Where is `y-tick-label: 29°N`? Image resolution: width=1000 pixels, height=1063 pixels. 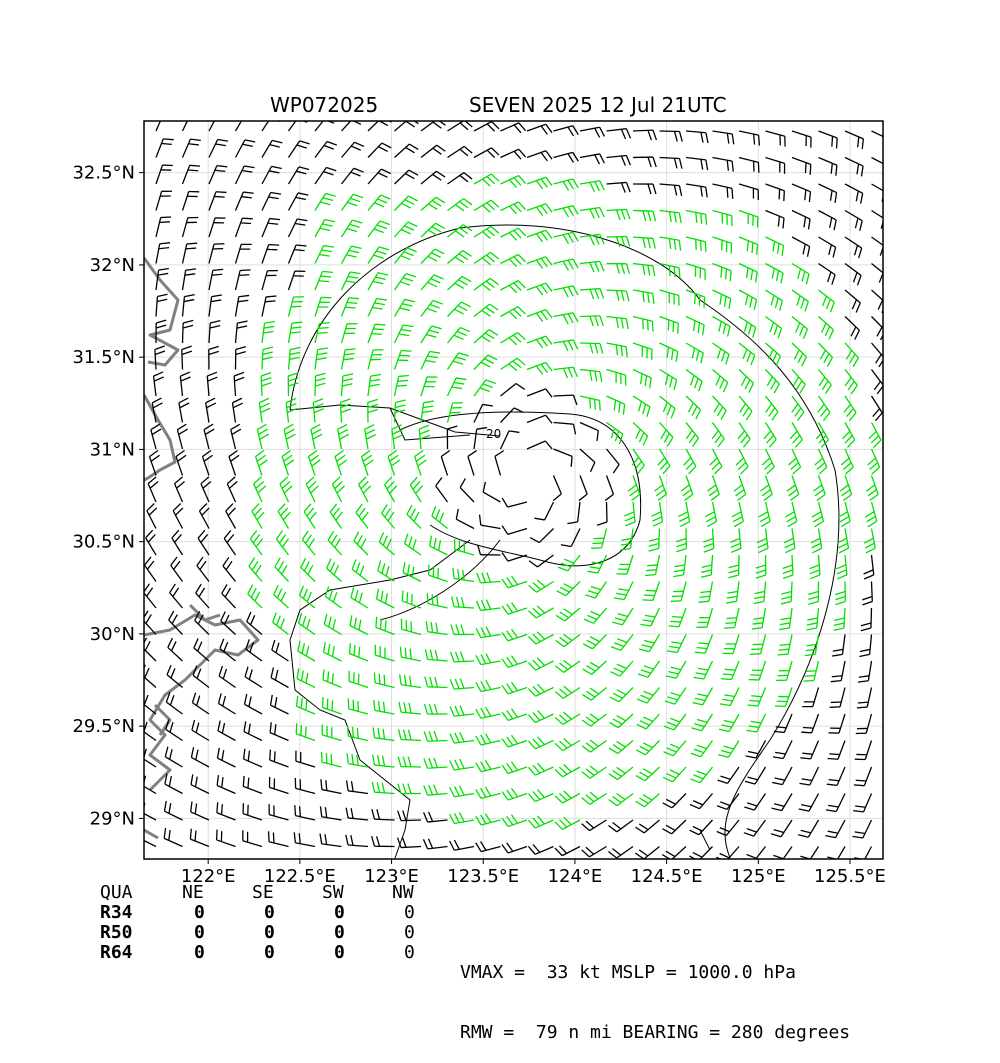 y-tick-label: 29°N is located at coordinates (112, 818).